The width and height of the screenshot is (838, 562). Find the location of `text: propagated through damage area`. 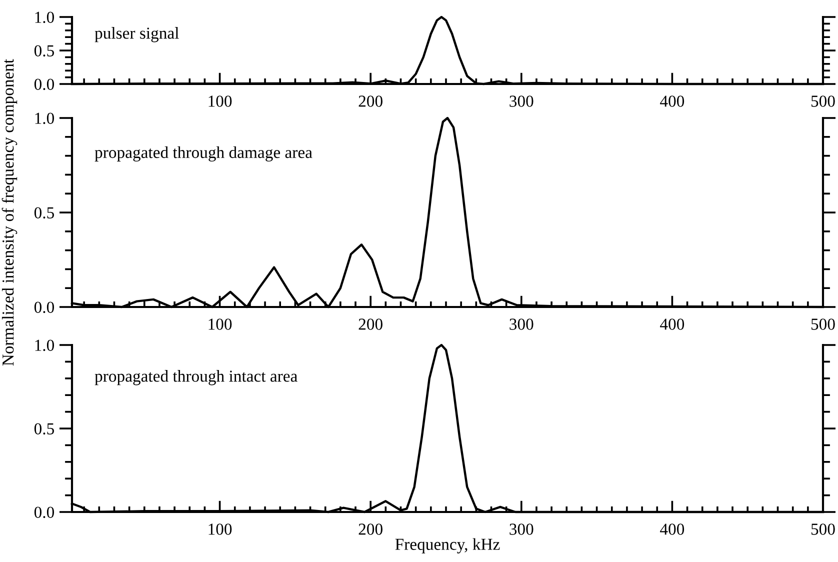

text: propagated through damage area is located at coordinates (203, 154).